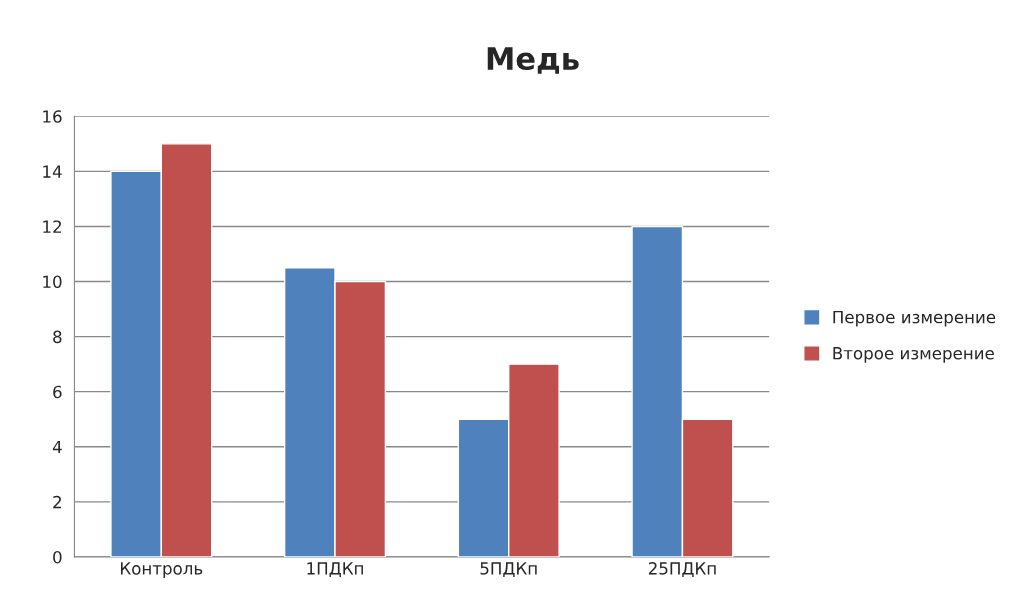  Describe the element at coordinates (57, 502) in the screenshot. I see `y-tick-label: 2` at that location.